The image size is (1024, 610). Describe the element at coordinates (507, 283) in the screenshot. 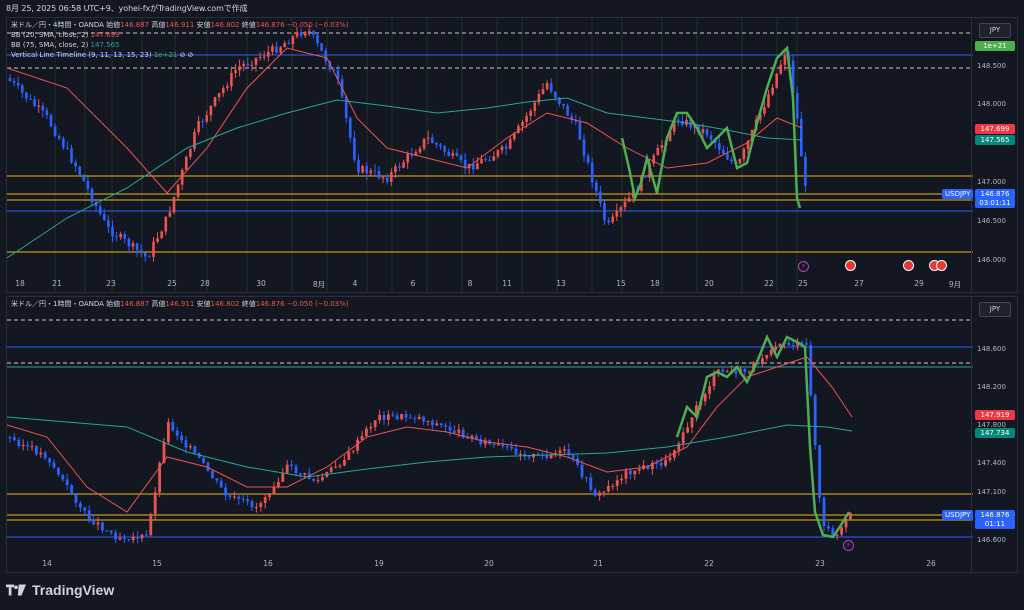

I see `time-axis-label: 11` at that location.